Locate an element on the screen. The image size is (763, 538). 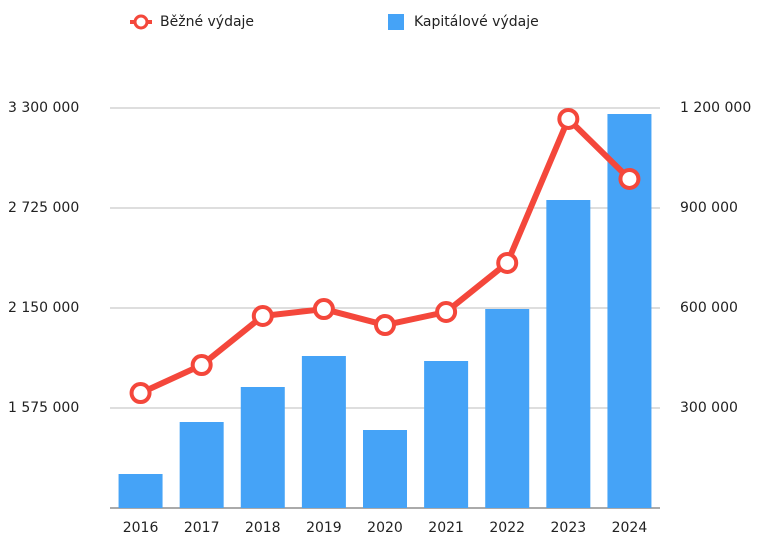
y-tick-label: 3 300 000 is located at coordinates (43, 108).